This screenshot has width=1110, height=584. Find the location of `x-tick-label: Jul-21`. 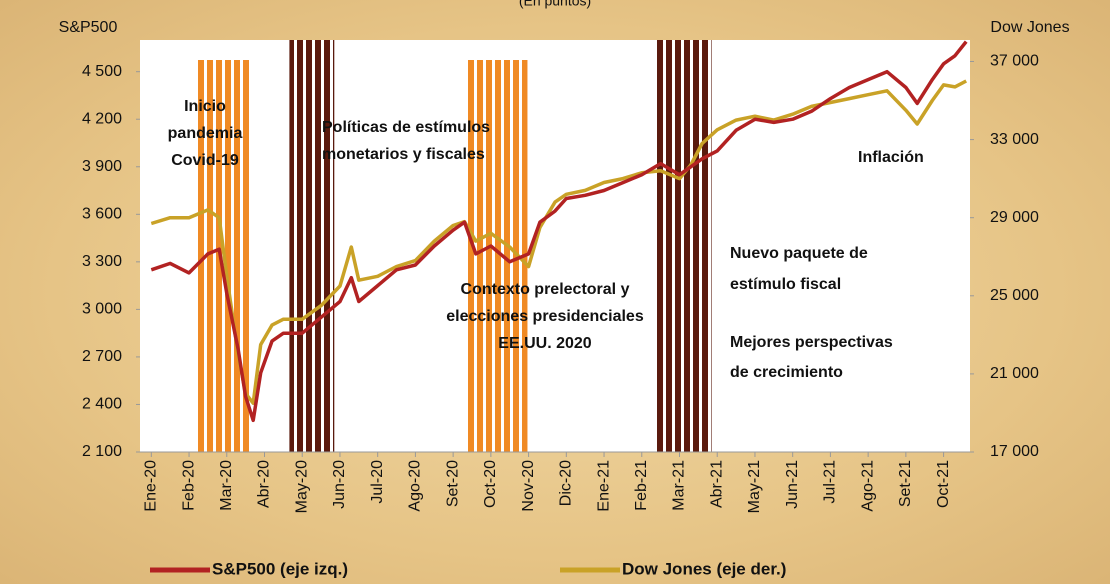

x-tick-label: Jul-21 is located at coordinates (830, 482).